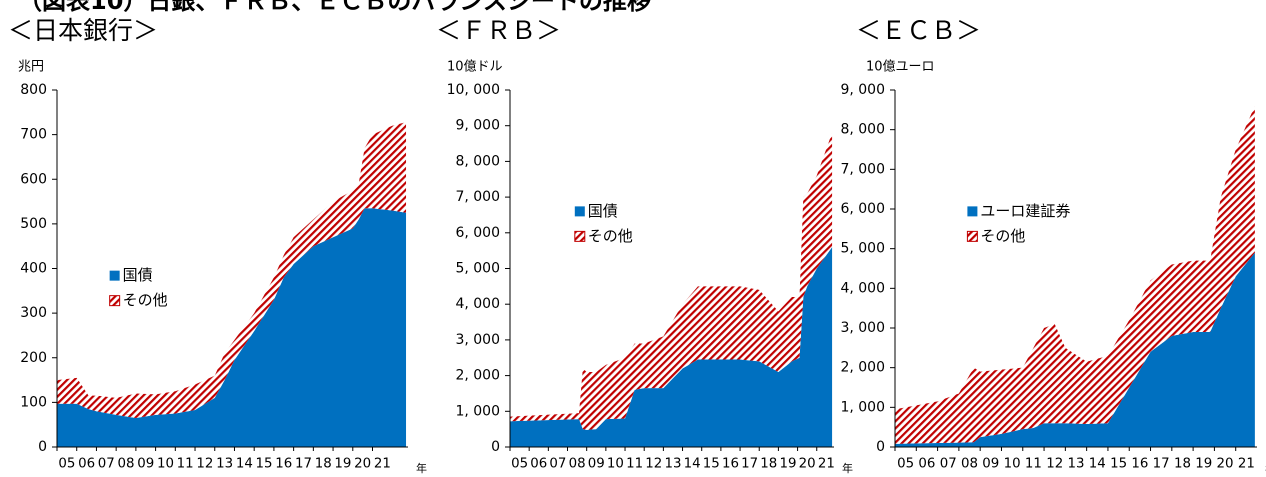 The image size is (1266, 477). I want to click on chart-title: ＜日本銀行＞, so click(83, 30).